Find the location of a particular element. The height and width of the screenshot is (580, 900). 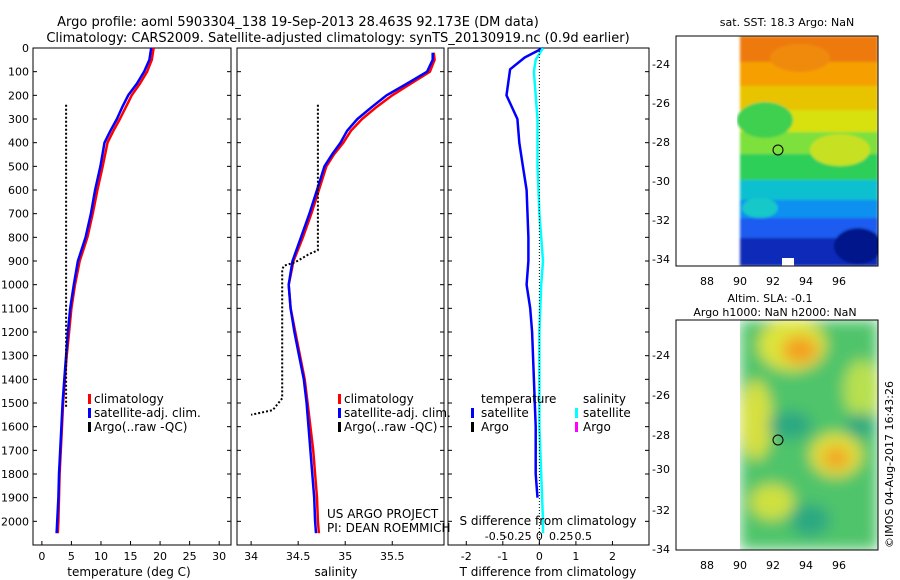

y-tick-label: 700 is located at coordinates (18, 214).